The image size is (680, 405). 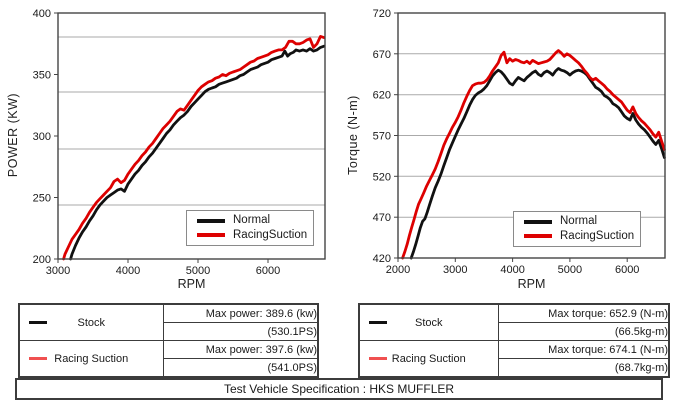 I want to click on torque-legend: Normal RacingSuction, so click(x=577, y=229).